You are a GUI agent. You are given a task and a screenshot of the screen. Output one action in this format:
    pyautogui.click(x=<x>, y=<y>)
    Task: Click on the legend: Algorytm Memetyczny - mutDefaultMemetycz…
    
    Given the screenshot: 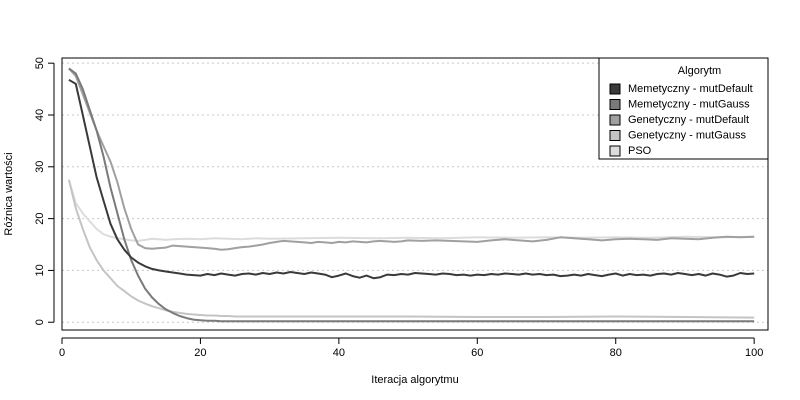 What is the action you would take?
    pyautogui.click(x=683, y=108)
    